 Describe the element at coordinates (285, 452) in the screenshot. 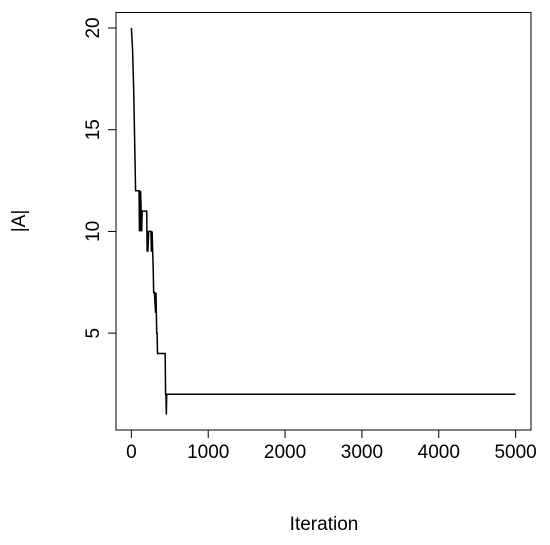

I see `x-tick-label: 2000` at that location.